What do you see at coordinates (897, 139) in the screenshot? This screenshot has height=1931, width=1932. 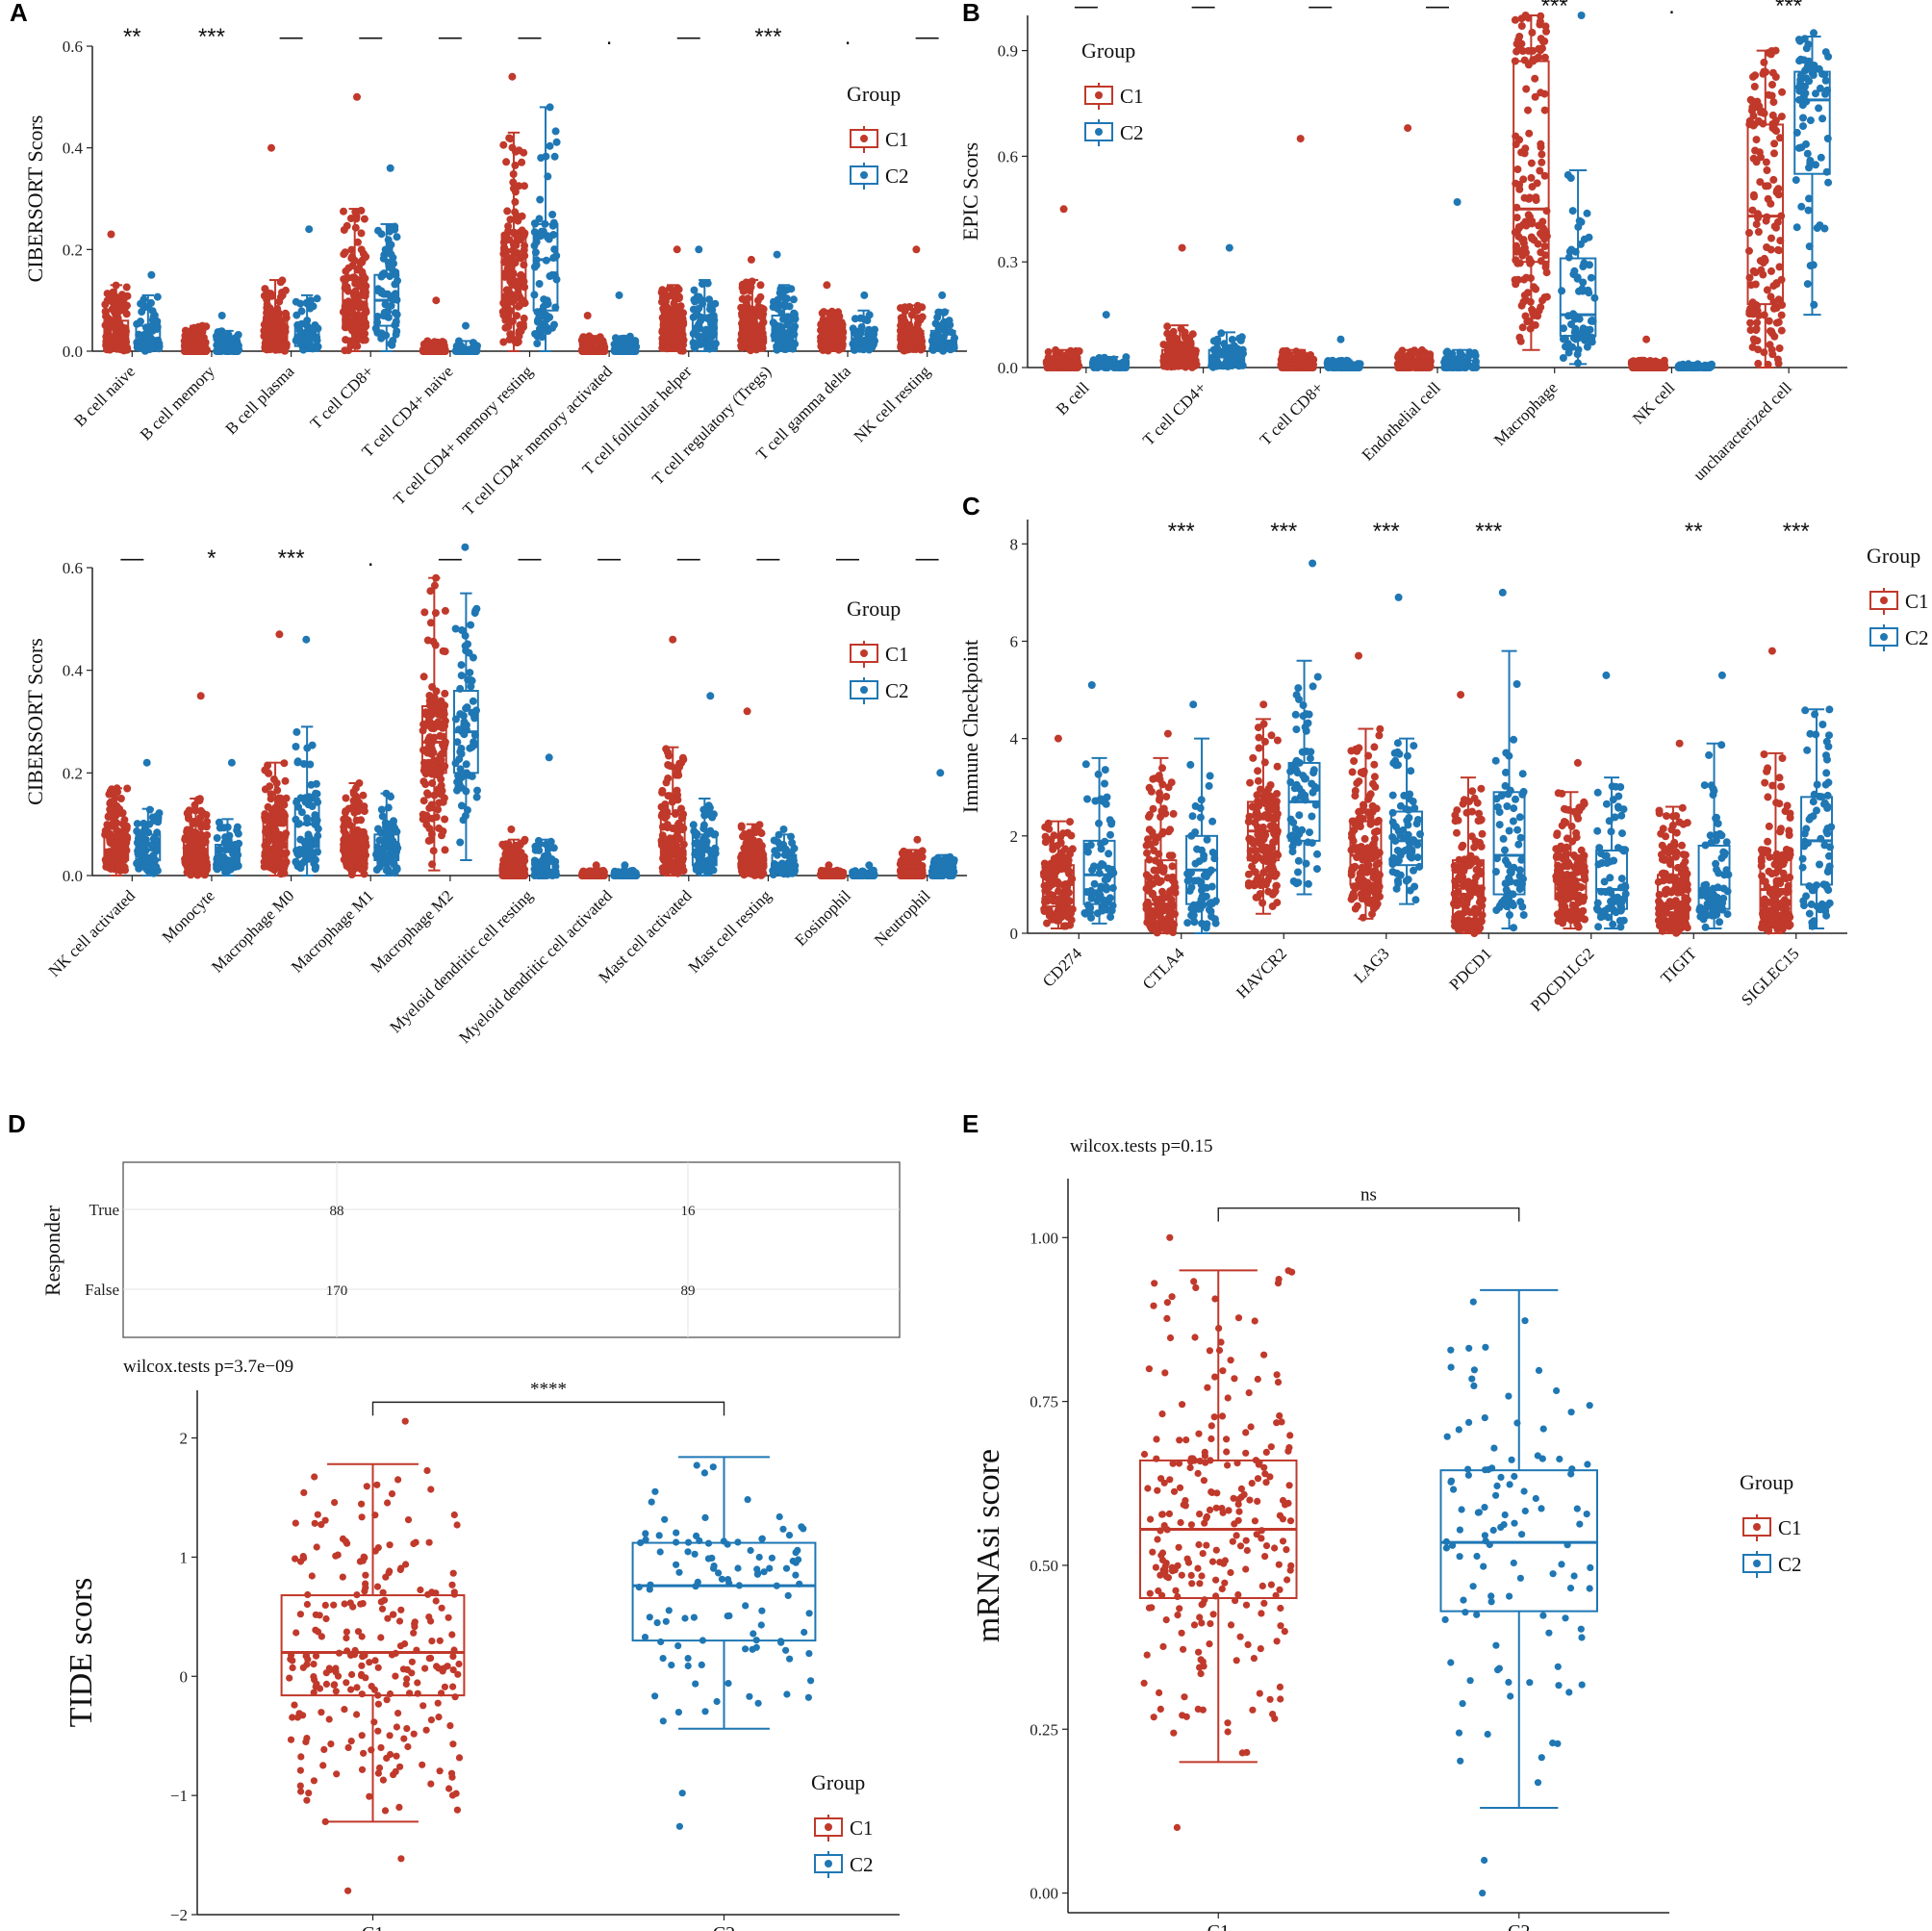 I see `legend-label: C1` at bounding box center [897, 139].